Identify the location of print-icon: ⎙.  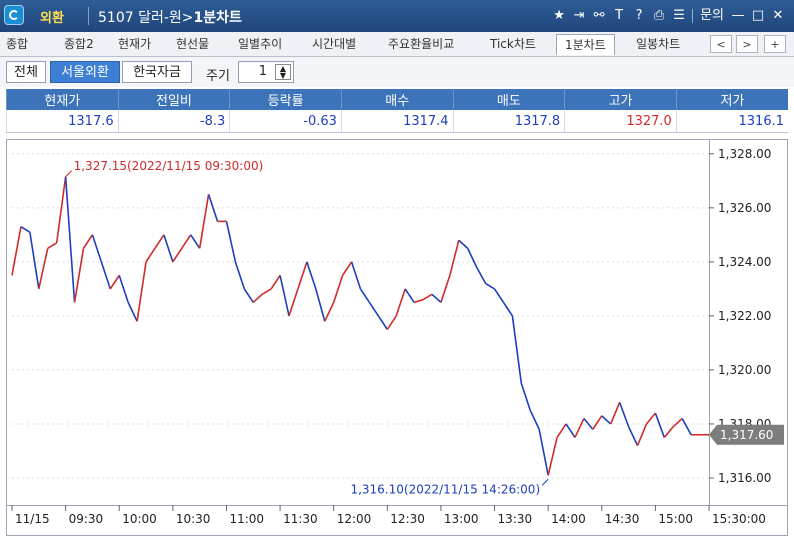
(659, 15).